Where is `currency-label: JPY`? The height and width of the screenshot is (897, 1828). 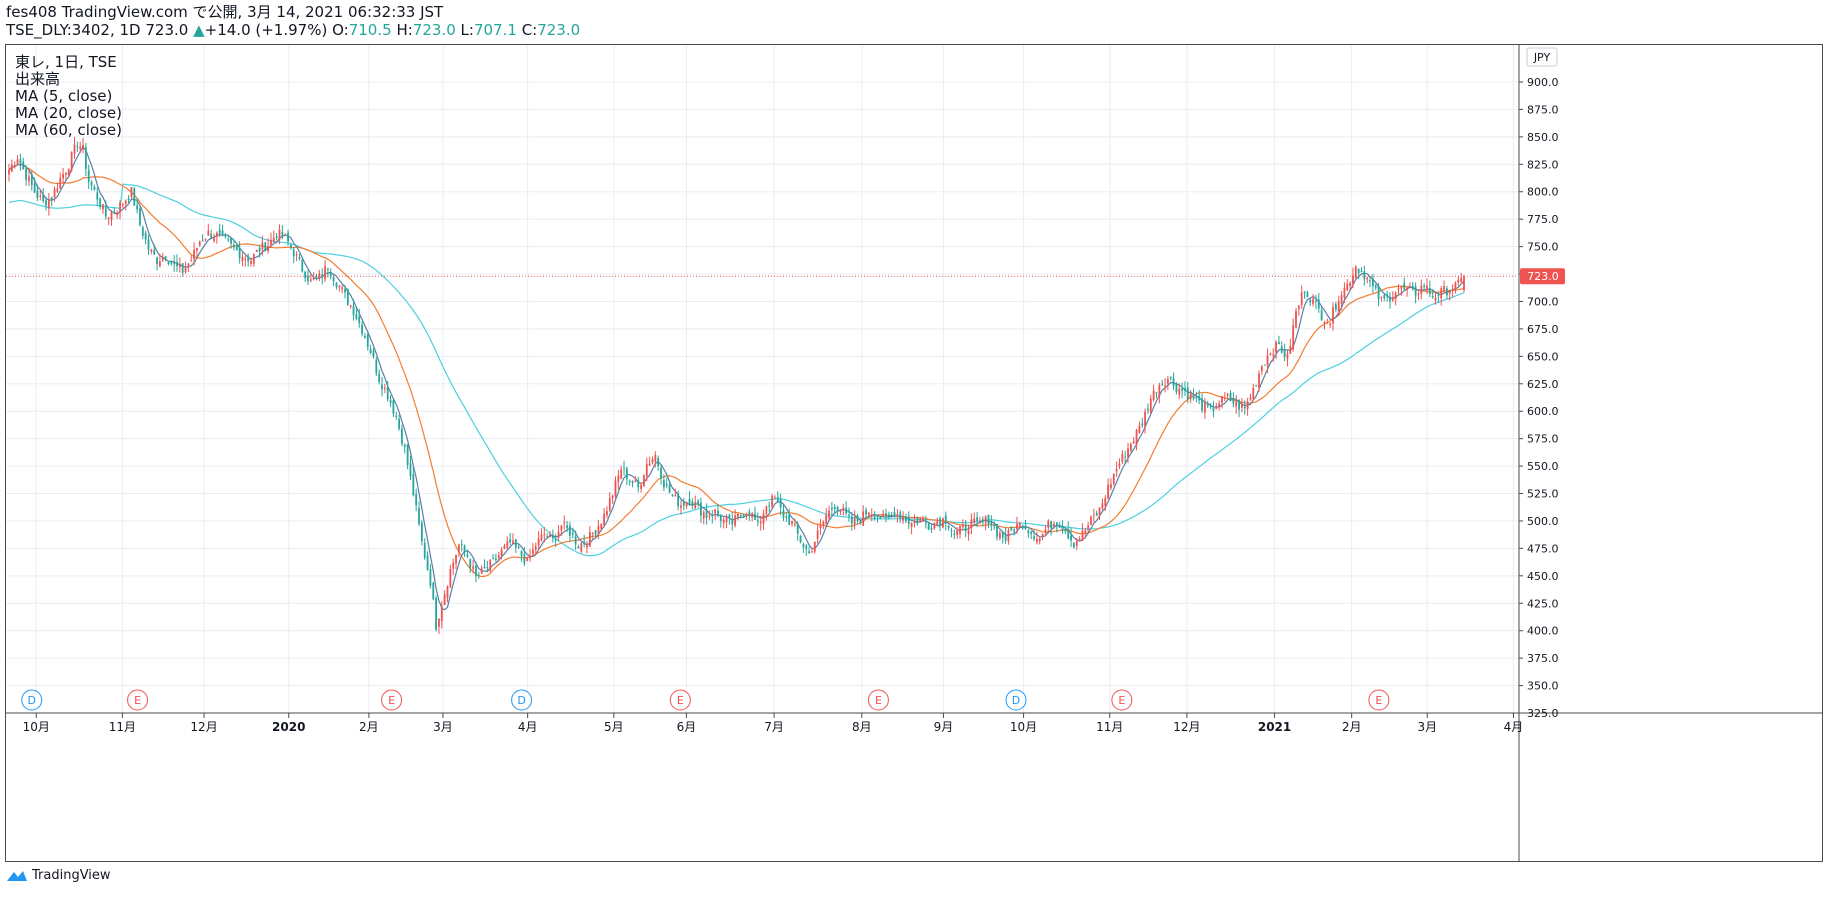
currency-label: JPY is located at coordinates (1542, 57).